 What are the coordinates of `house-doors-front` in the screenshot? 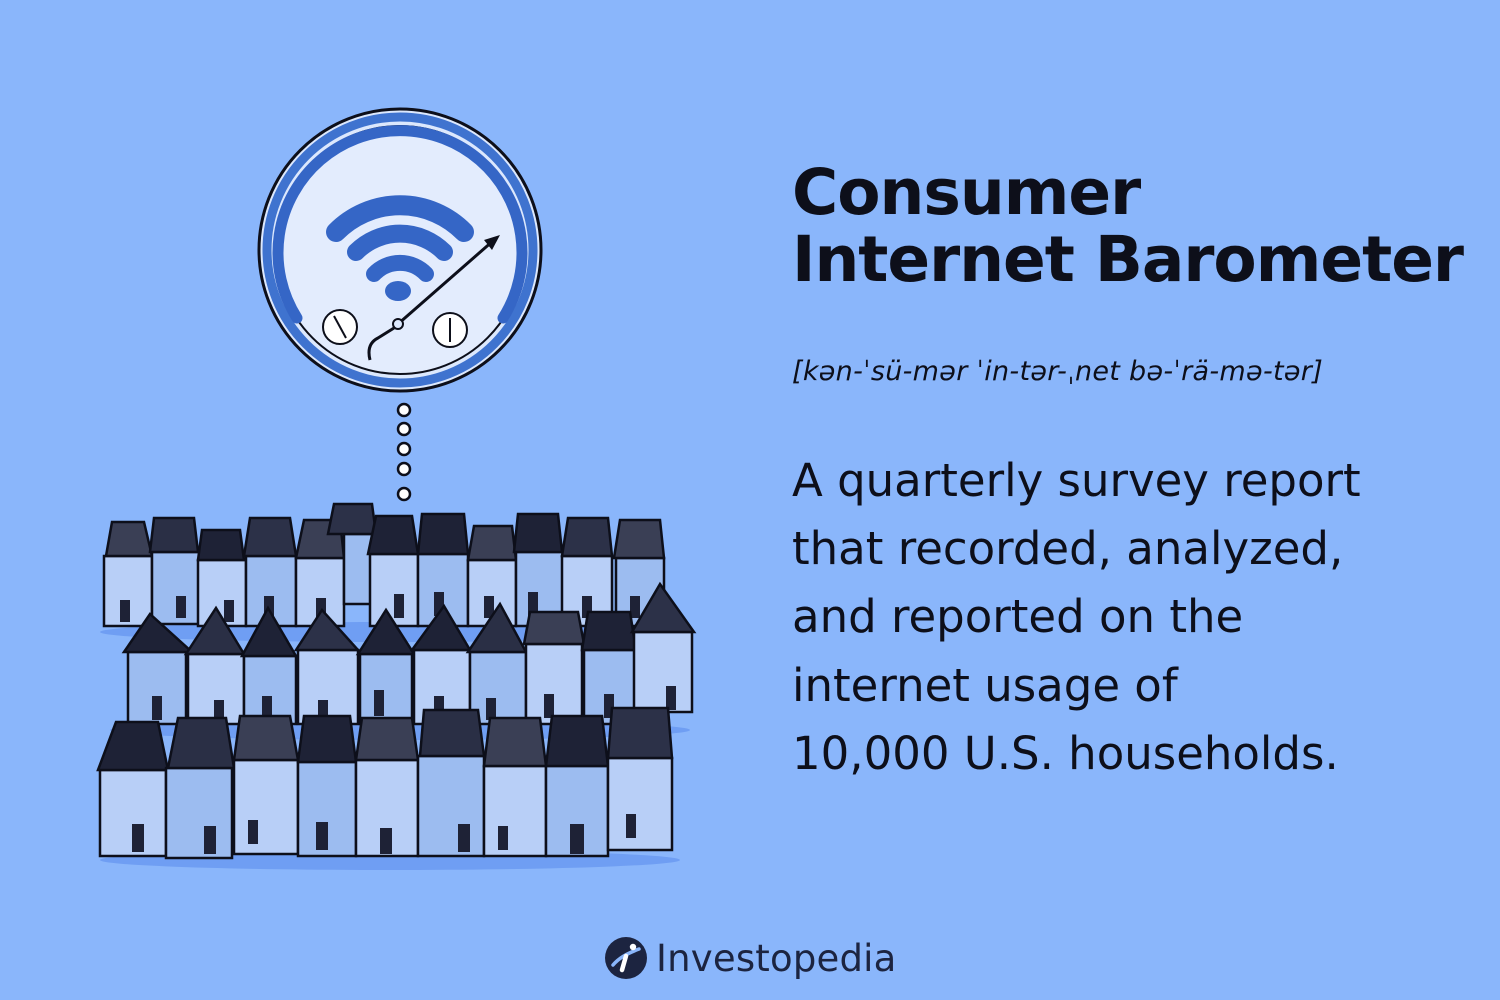 It's located at (384, 834).